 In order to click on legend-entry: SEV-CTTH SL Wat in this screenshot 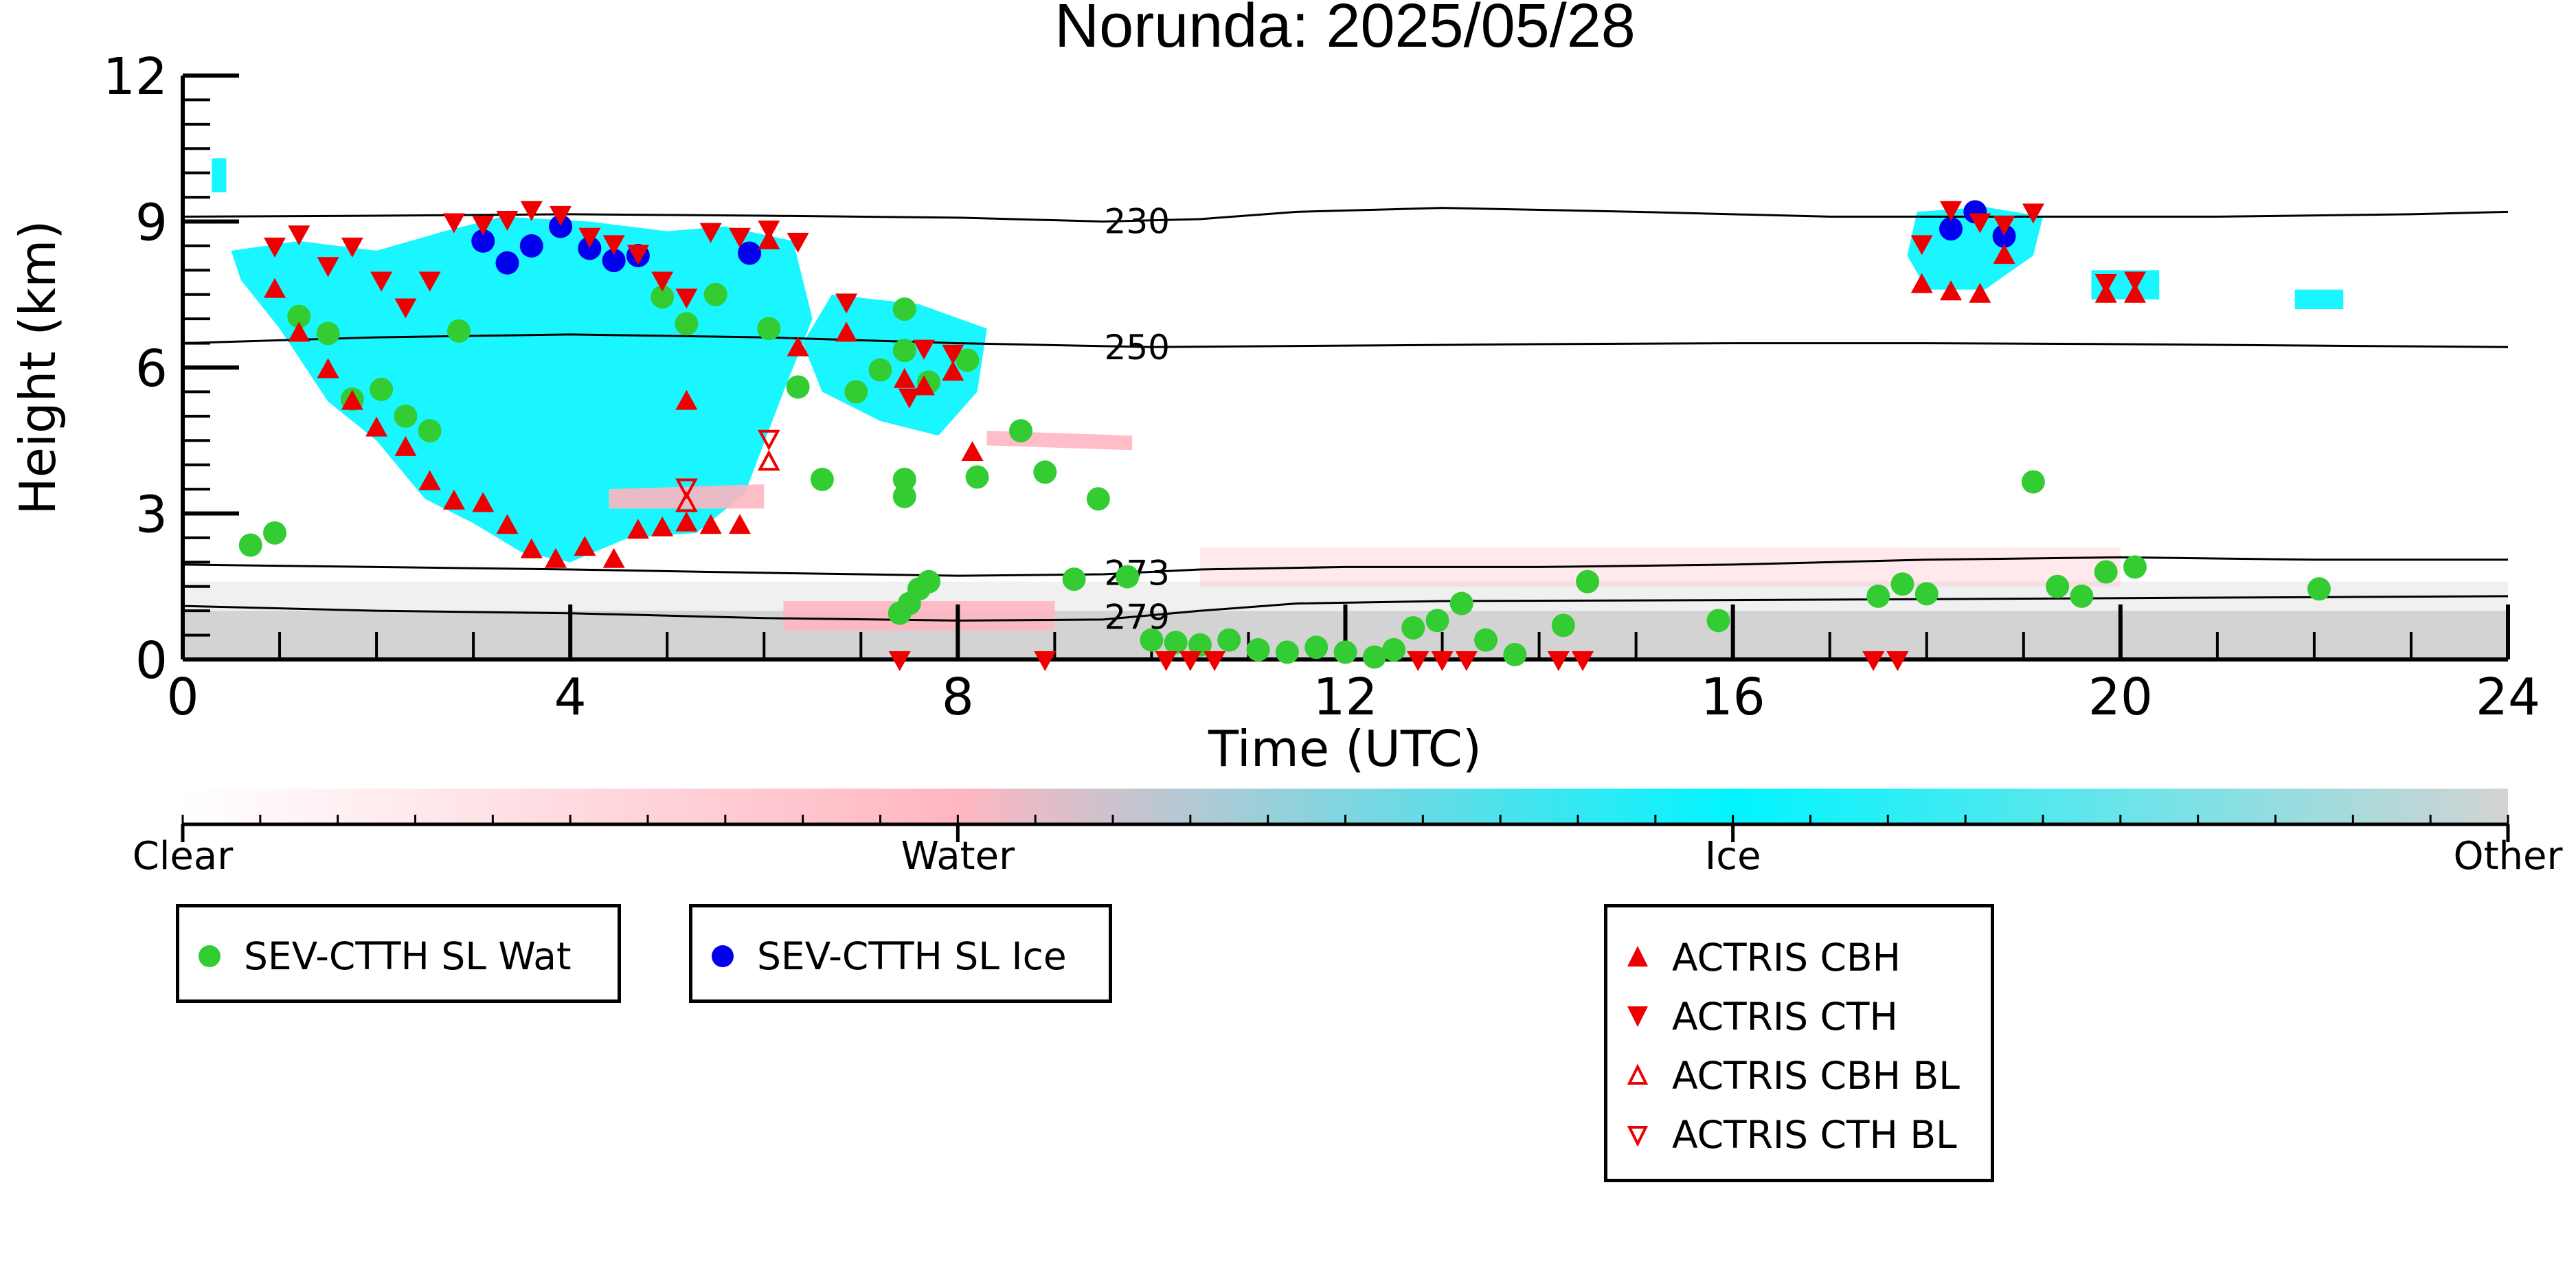, I will do `click(398, 956)`.